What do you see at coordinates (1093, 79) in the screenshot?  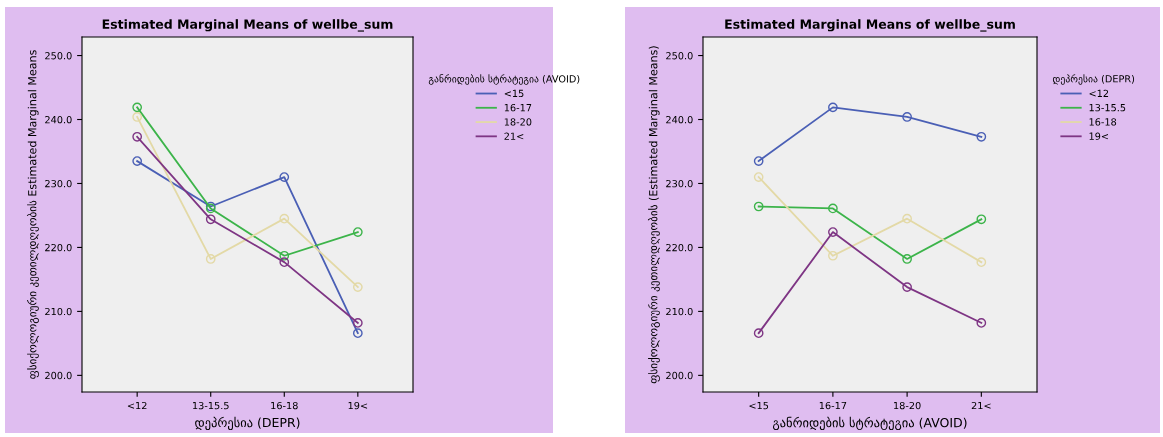 I see `legend-title: დეპრესია (DEPR)` at bounding box center [1093, 79].